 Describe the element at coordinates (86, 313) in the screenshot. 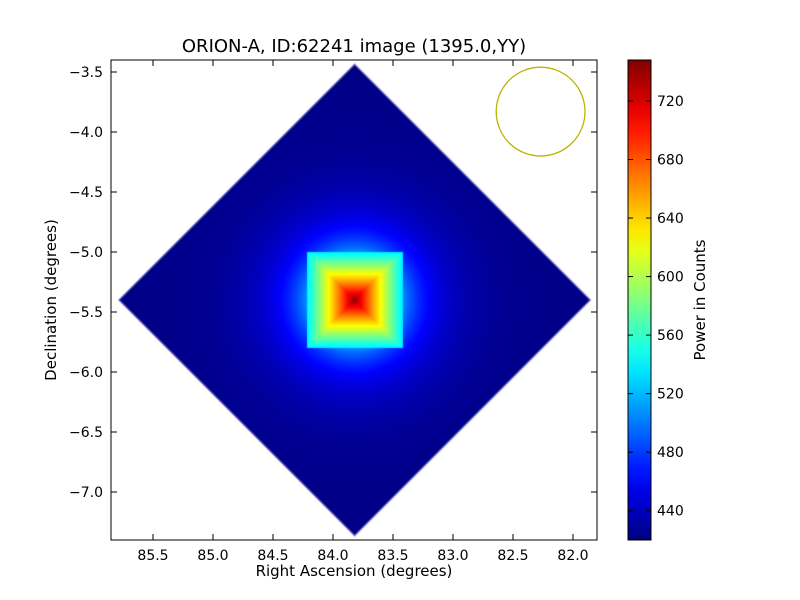

I see `y-tick-label: −5.5` at that location.